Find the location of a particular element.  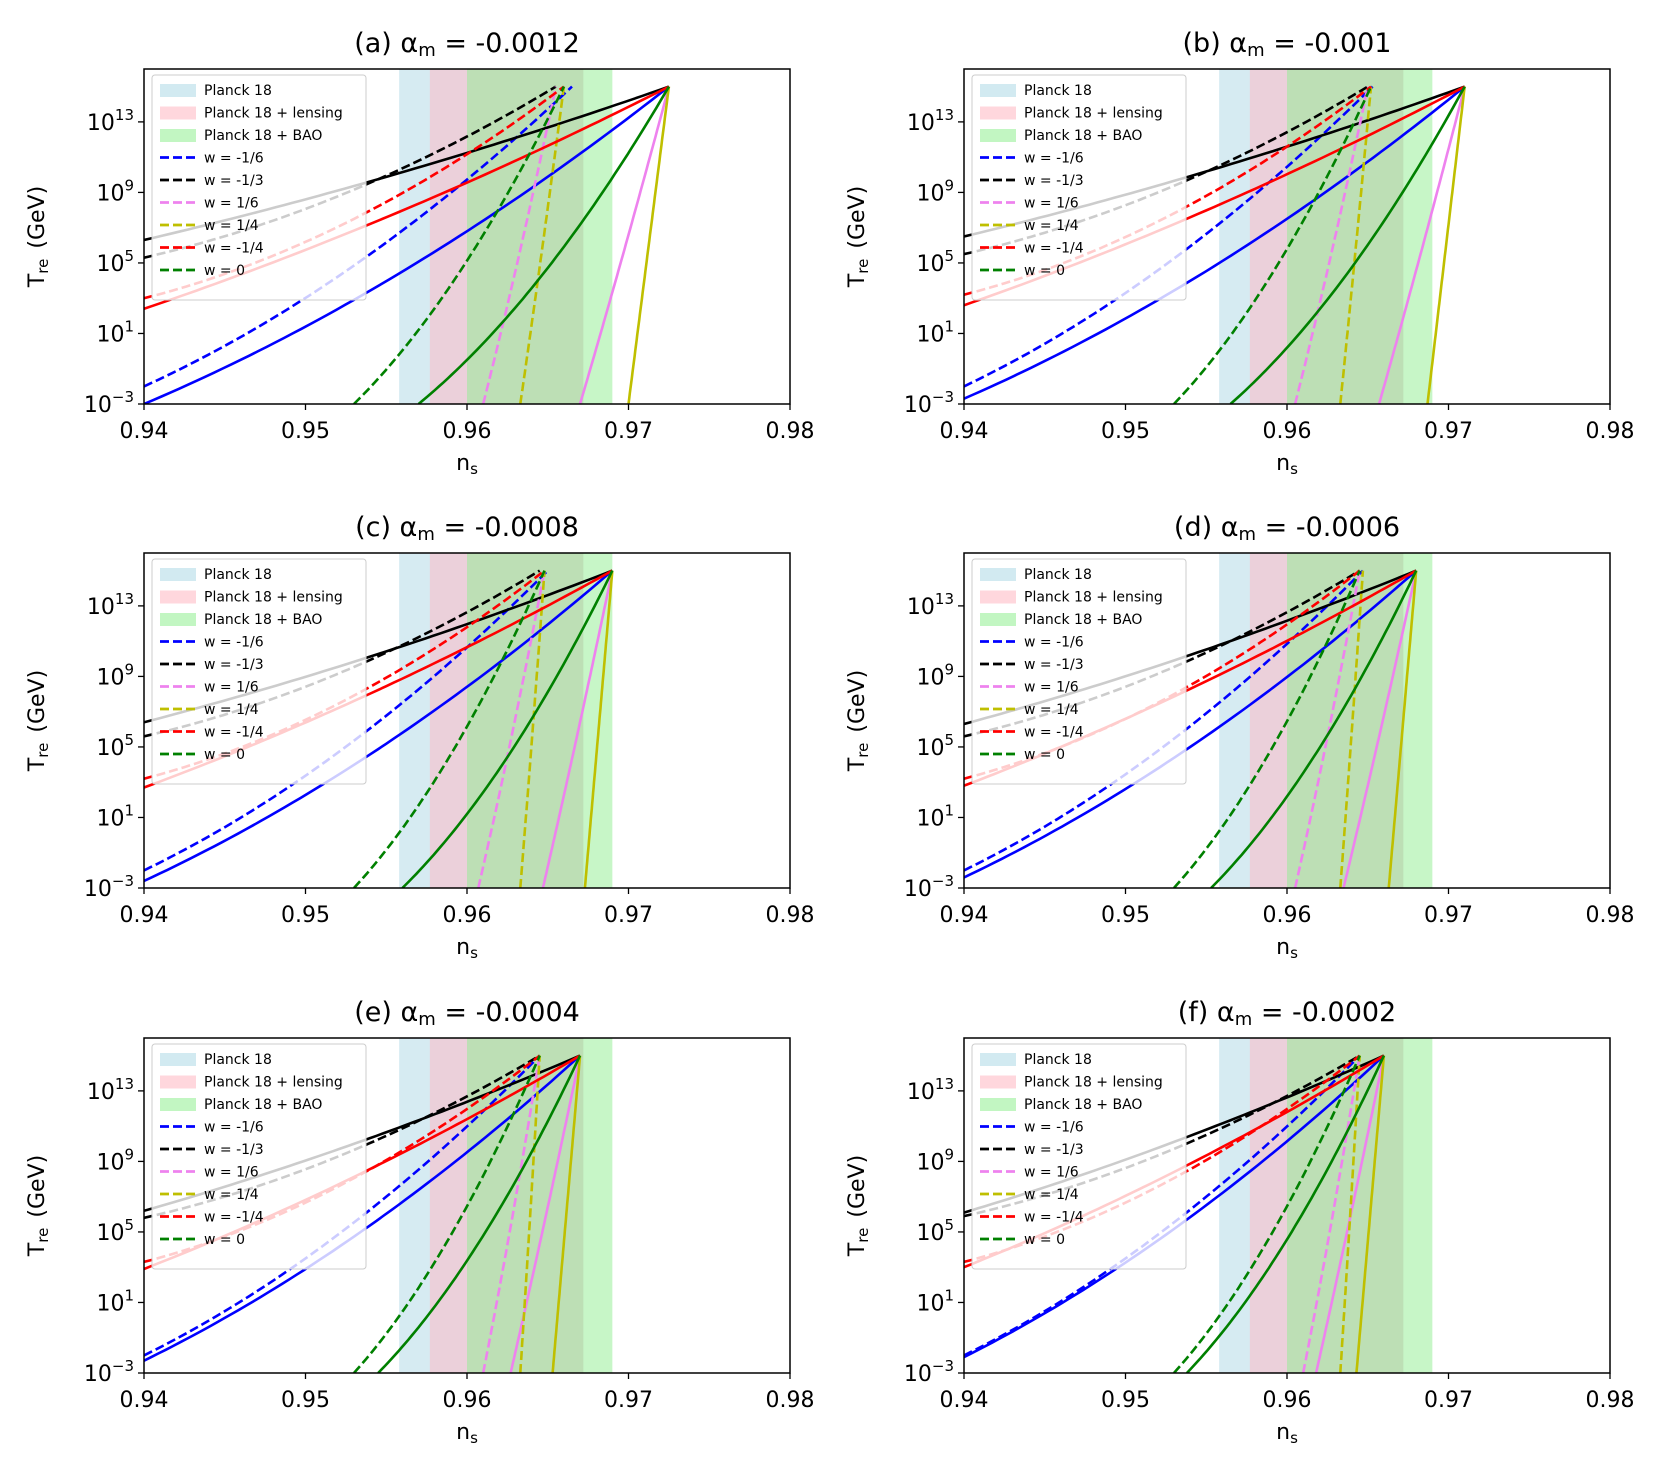

chart-title: (a) αm = -0.0012 is located at coordinates (467, 44).